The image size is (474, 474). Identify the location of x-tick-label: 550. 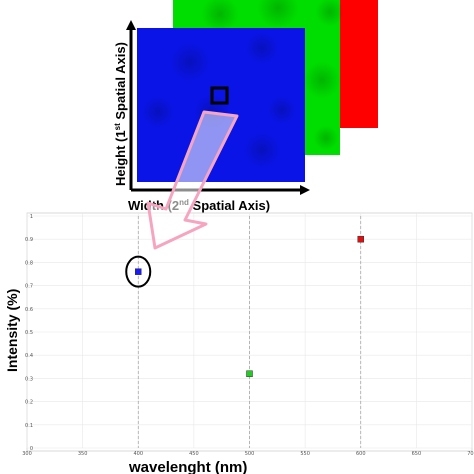
(305, 454).